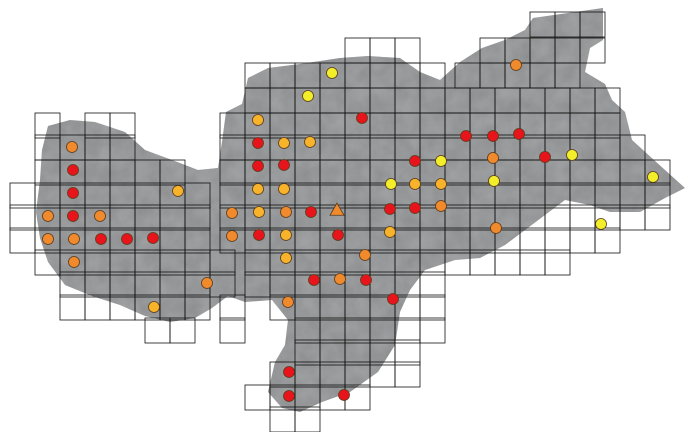 This screenshot has width=690, height=432. I want to click on observation-triangle-orange, so click(337, 209).